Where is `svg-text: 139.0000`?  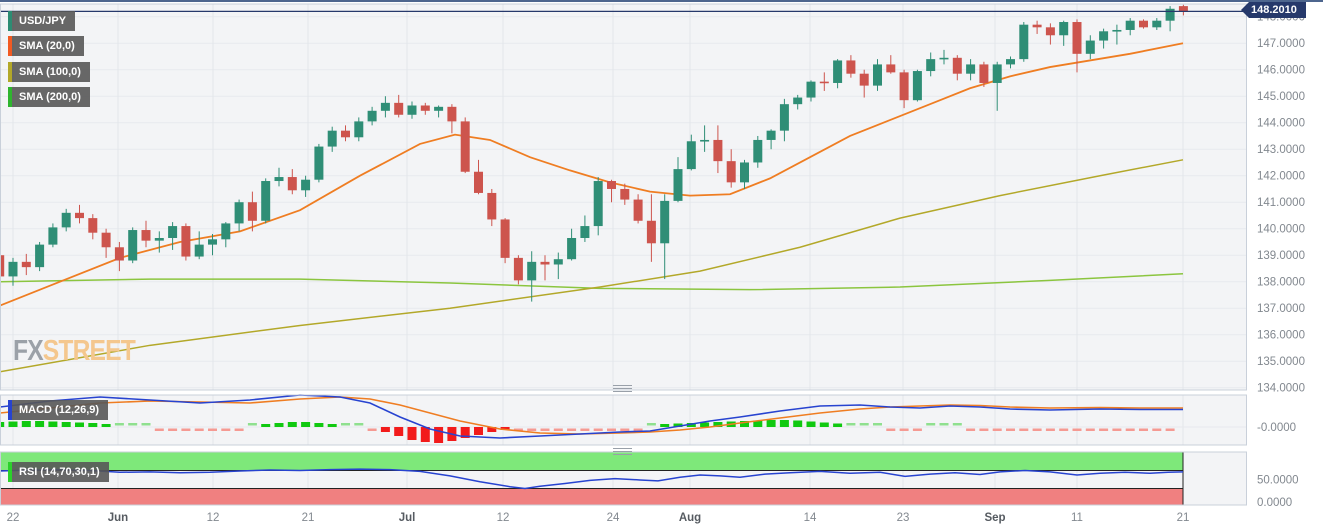 svg-text: 139.0000 is located at coordinates (1281, 256).